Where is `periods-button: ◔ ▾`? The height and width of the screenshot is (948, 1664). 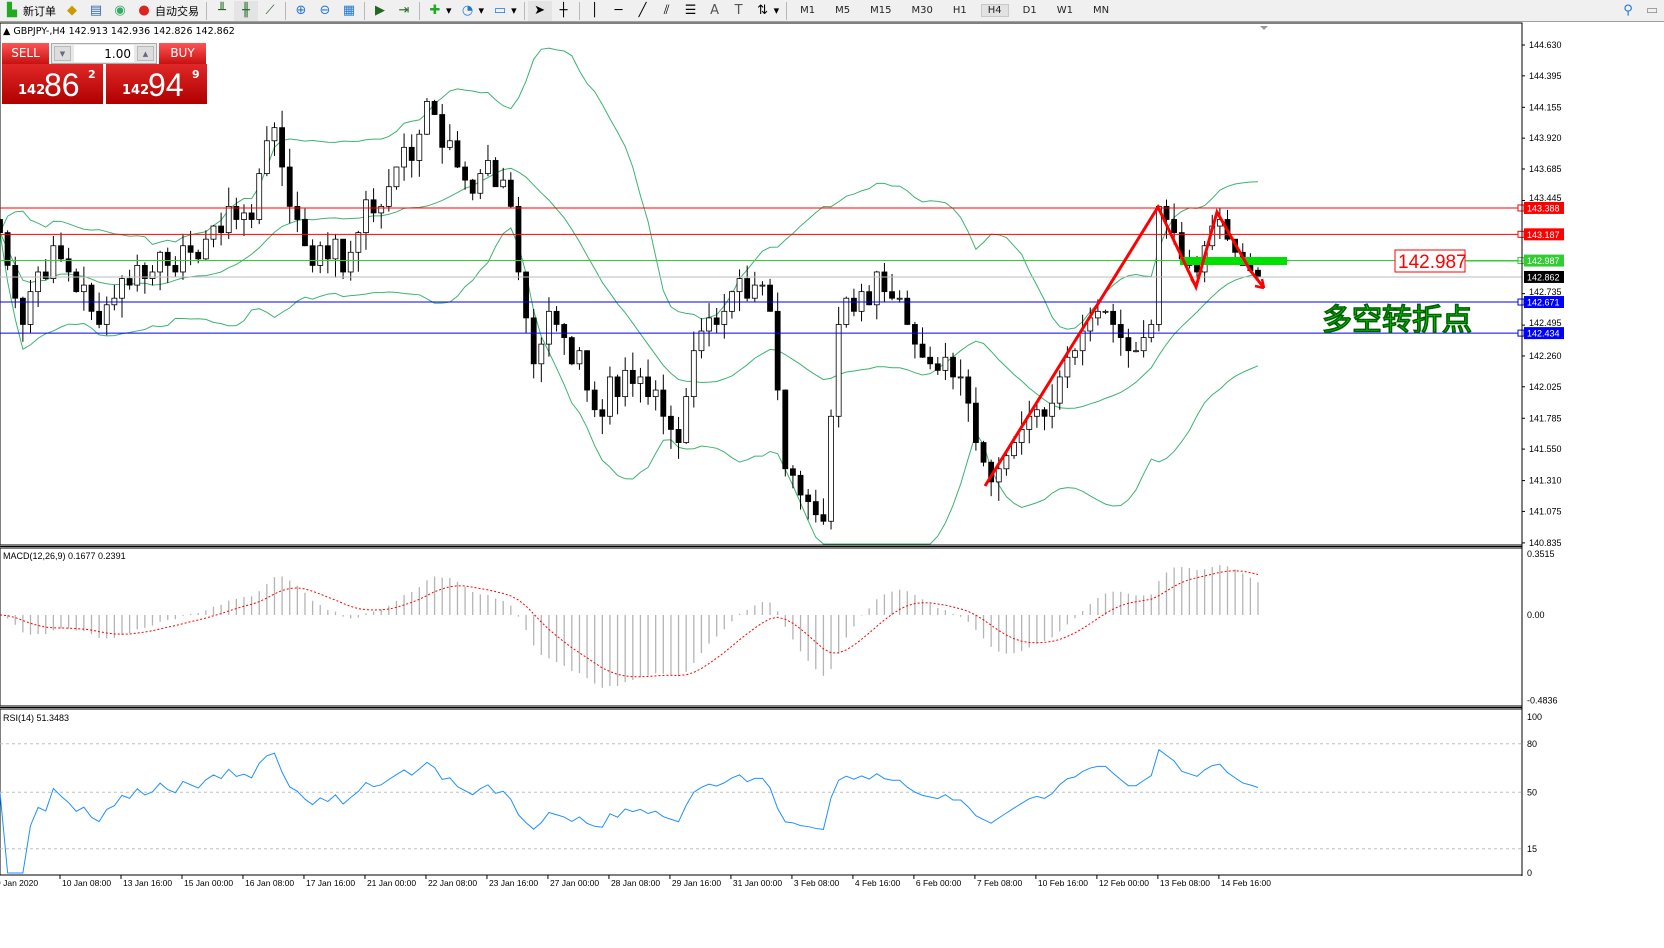
periods-button: ◔ ▾ is located at coordinates (472, 11).